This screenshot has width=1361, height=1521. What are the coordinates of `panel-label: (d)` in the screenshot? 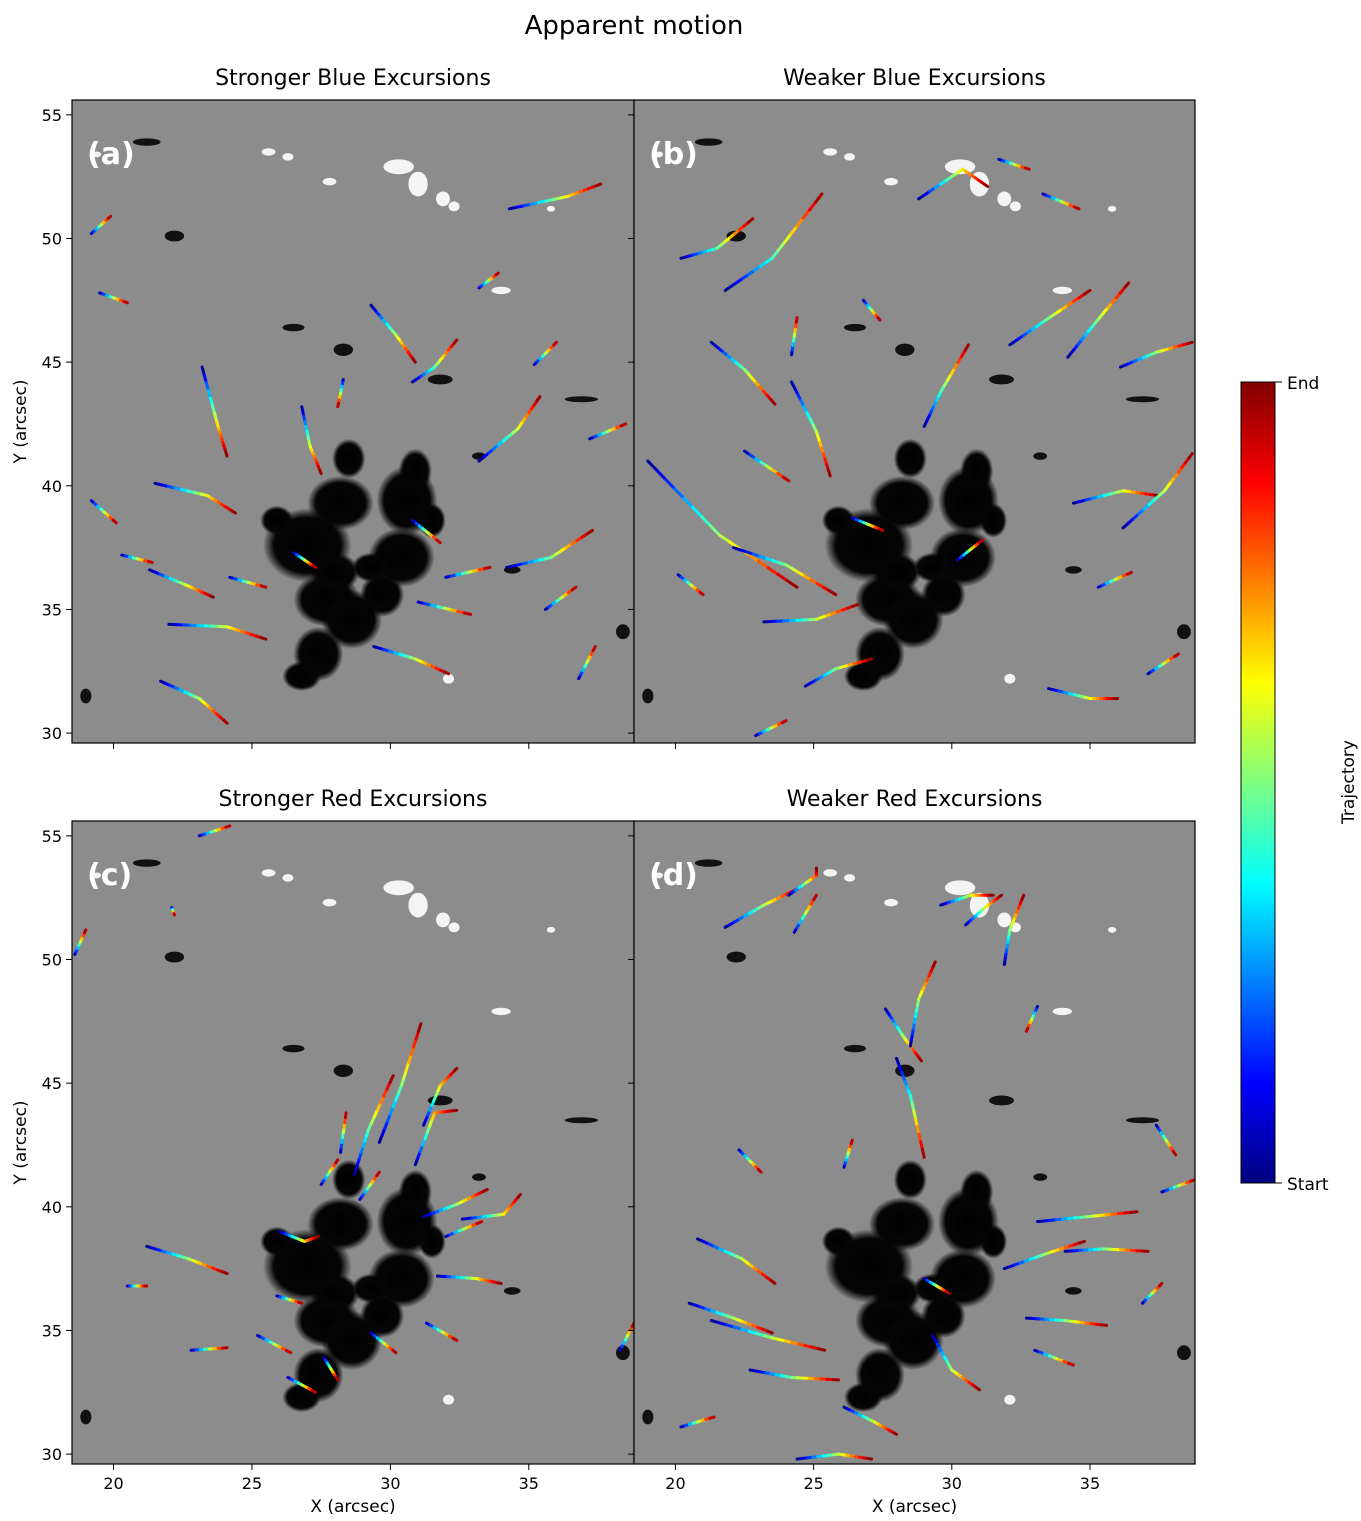 It's located at (673, 875).